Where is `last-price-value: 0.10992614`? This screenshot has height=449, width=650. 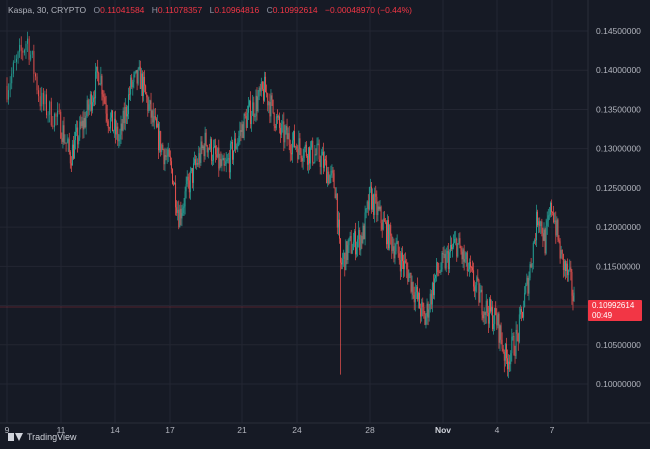 last-price-value: 0.10992614 is located at coordinates (613, 305).